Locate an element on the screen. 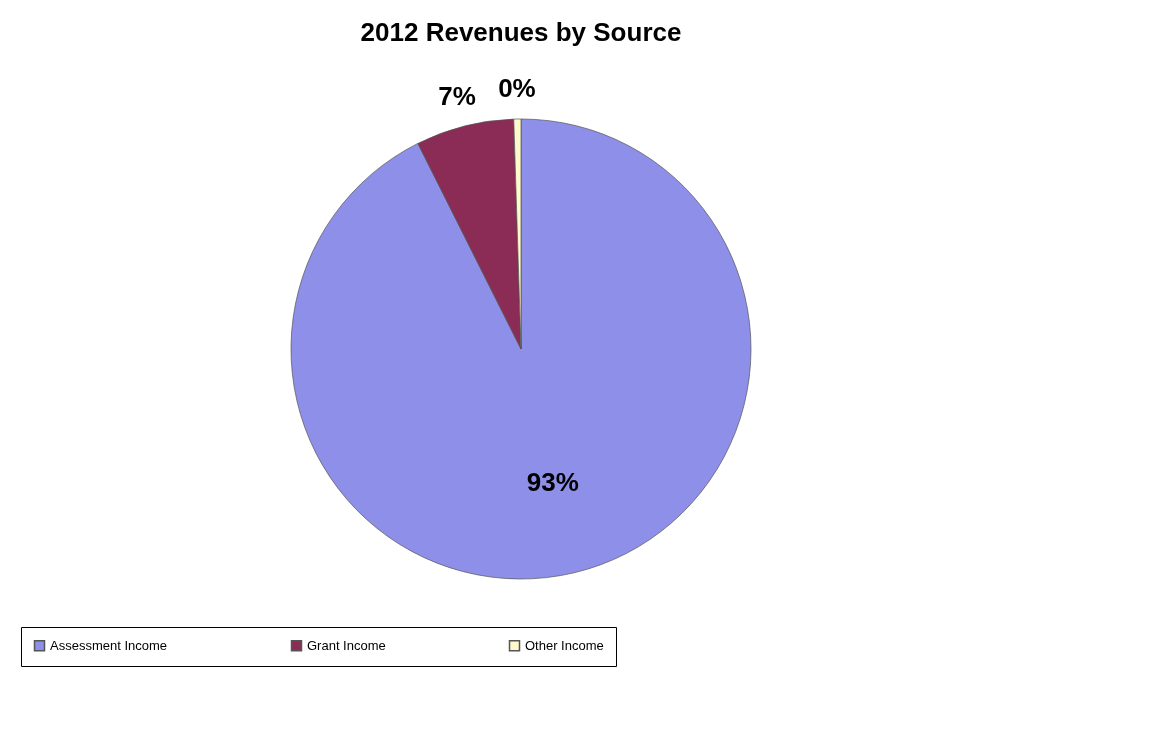 Image resolution: width=1150 pixels, height=738 pixels. legend-label: Other Income is located at coordinates (564, 645).